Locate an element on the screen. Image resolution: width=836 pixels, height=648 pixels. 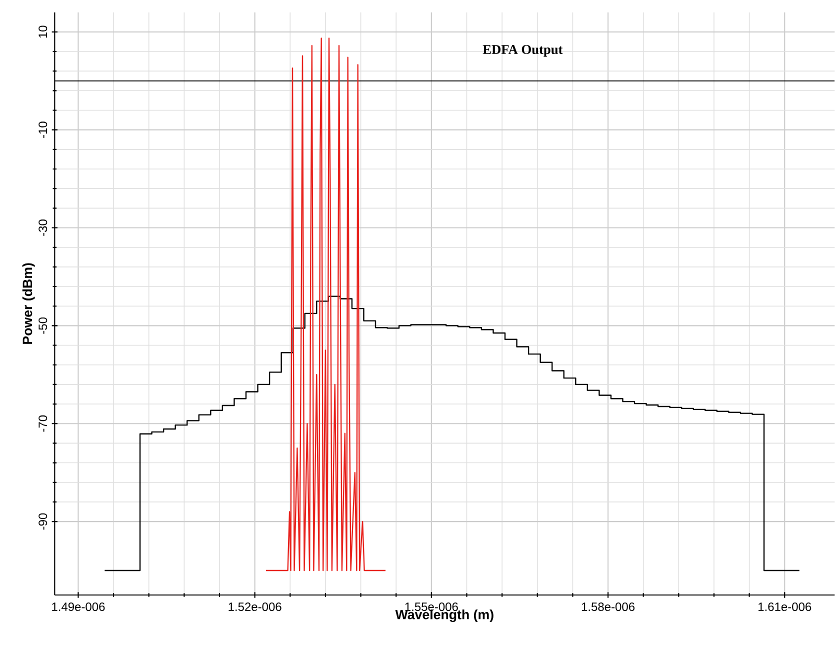
y-tick-label: -50 is located at coordinates (43, 325).